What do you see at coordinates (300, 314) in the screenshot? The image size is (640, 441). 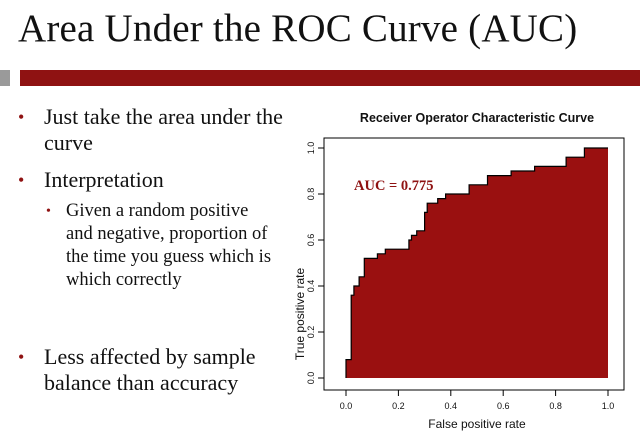 I see `y-axis-label: True positive rate` at bounding box center [300, 314].